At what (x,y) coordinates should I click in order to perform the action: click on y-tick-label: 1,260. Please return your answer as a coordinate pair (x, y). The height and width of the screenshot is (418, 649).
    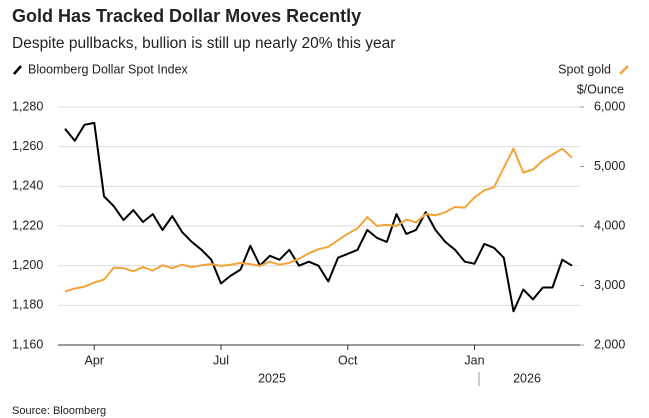
    Looking at the image, I should click on (27, 146).